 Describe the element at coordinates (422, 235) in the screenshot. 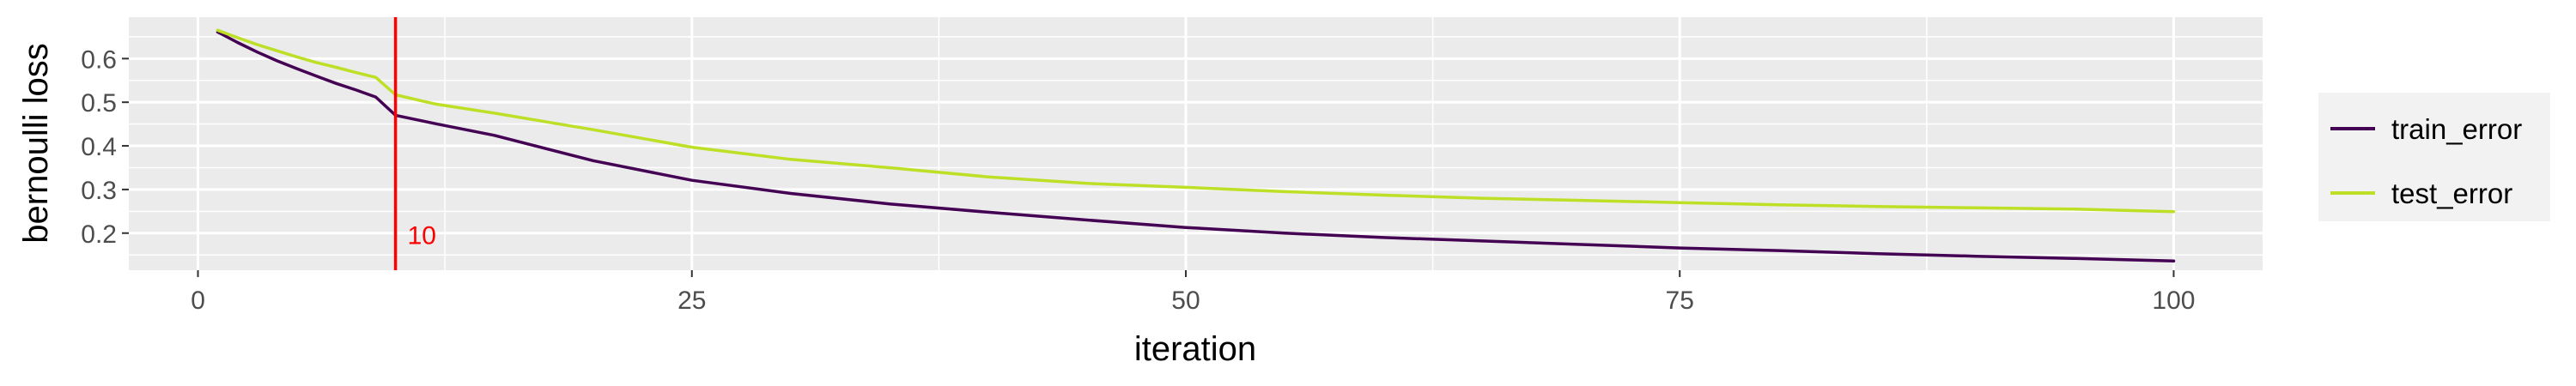

I see `reference-vline-label: 10` at that location.